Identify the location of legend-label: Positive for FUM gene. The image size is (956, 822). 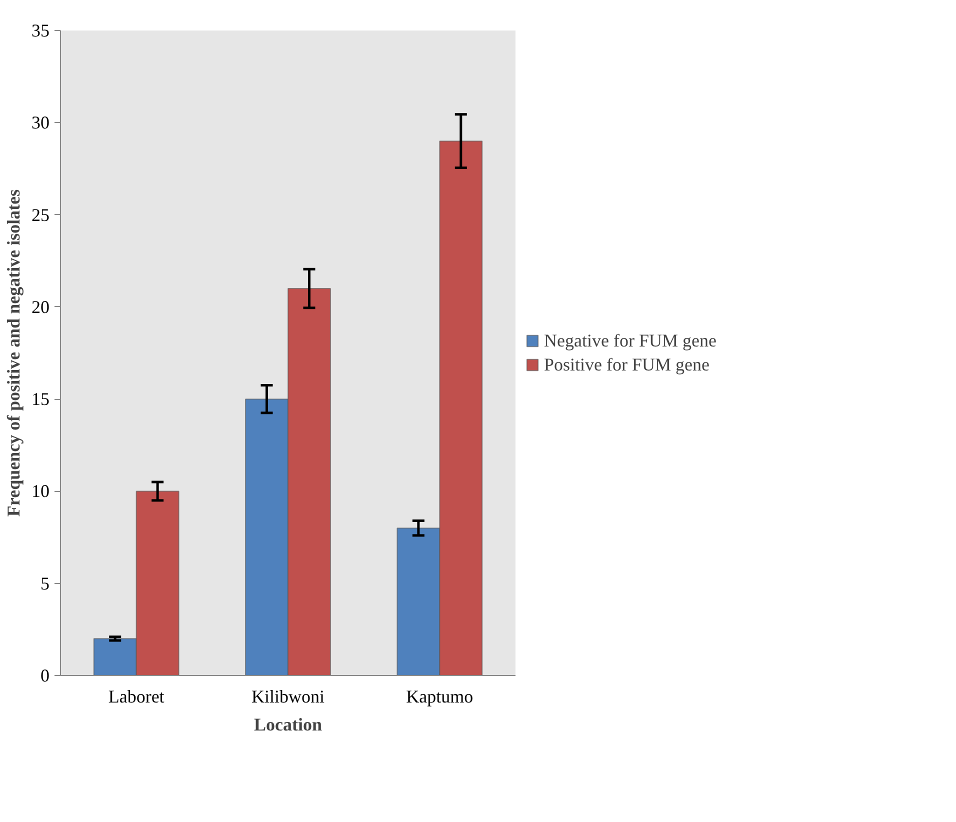
(627, 364).